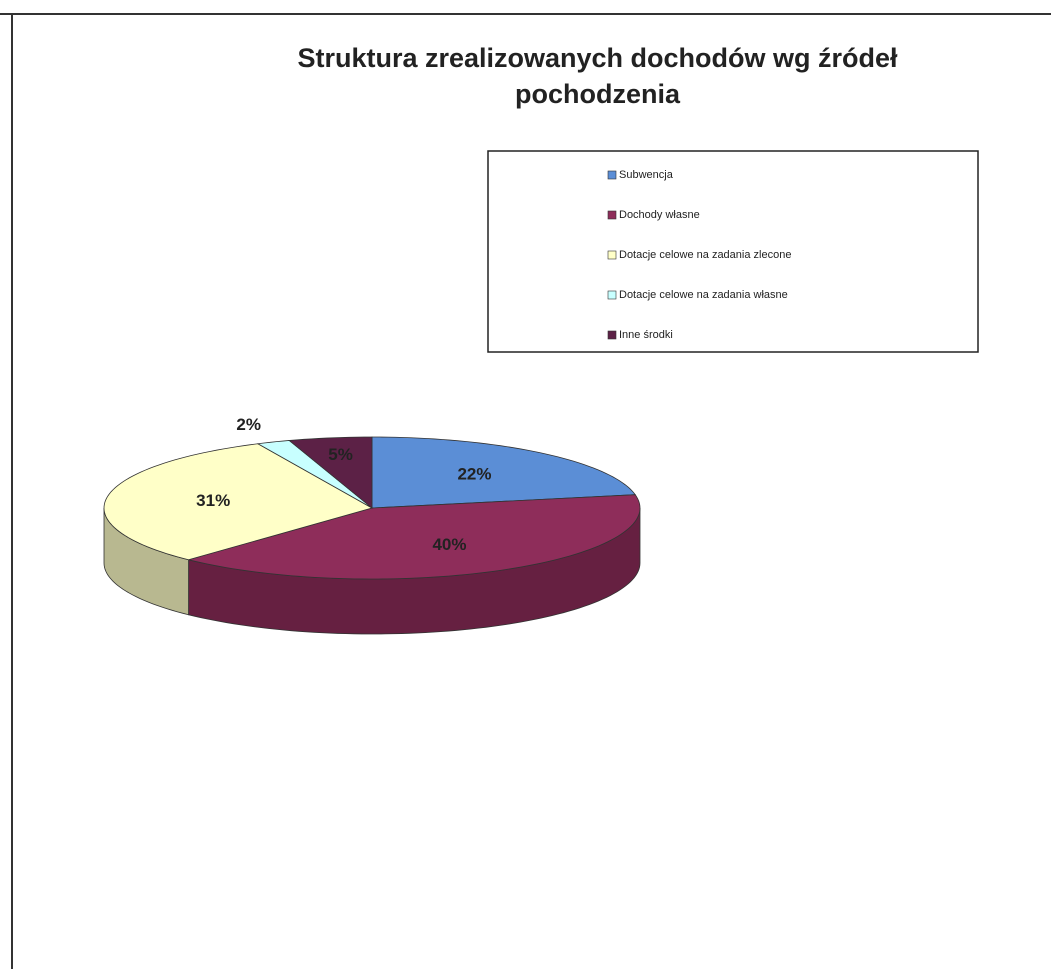 The image size is (1051, 969). I want to click on data-label: 31%, so click(213, 500).